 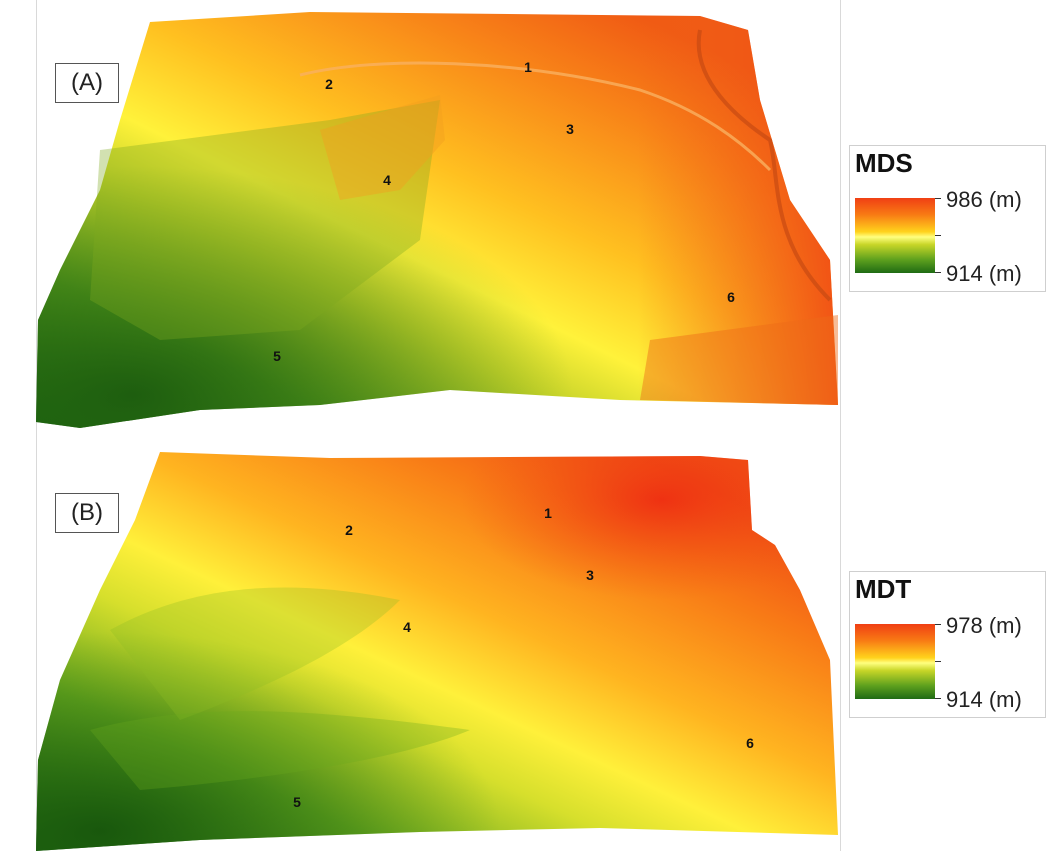 I want to click on frame-line-left, so click(x=36, y=425).